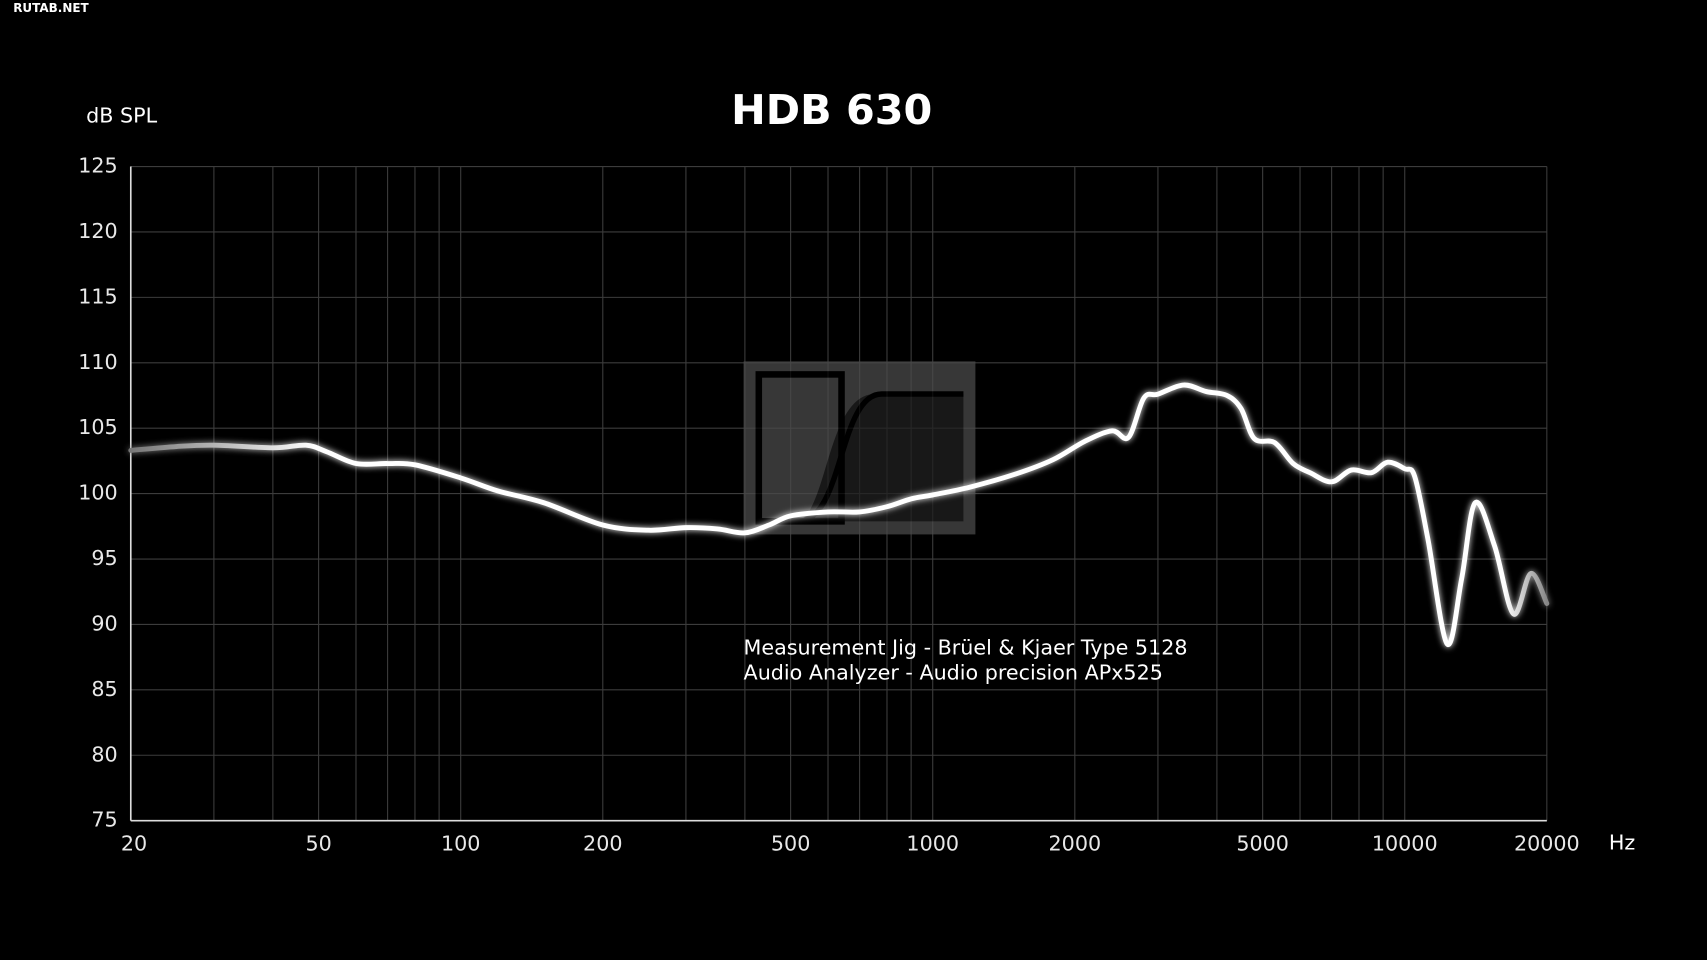 The width and height of the screenshot is (1707, 960). What do you see at coordinates (1622, 843) in the screenshot?
I see `x-axis-label: Hz` at bounding box center [1622, 843].